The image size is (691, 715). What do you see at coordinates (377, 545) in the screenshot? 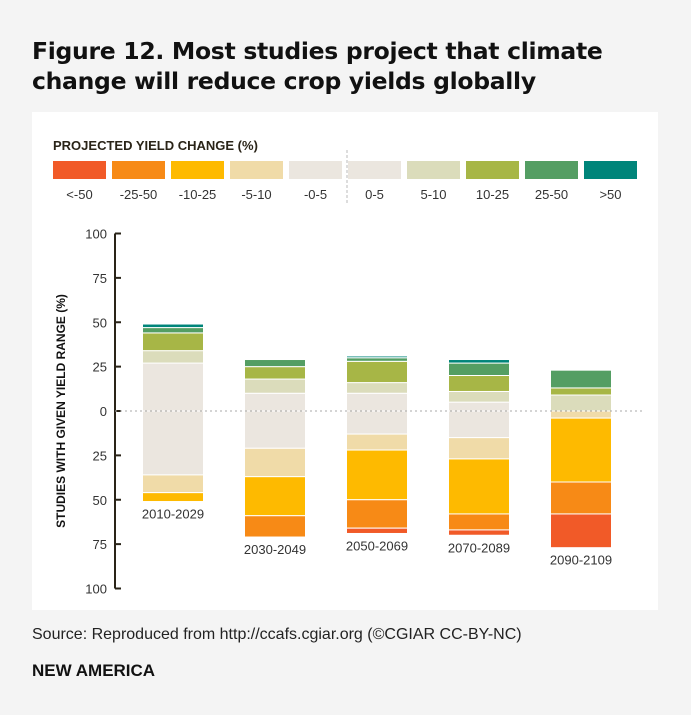
I see `category-label: 2050-2069` at bounding box center [377, 545].